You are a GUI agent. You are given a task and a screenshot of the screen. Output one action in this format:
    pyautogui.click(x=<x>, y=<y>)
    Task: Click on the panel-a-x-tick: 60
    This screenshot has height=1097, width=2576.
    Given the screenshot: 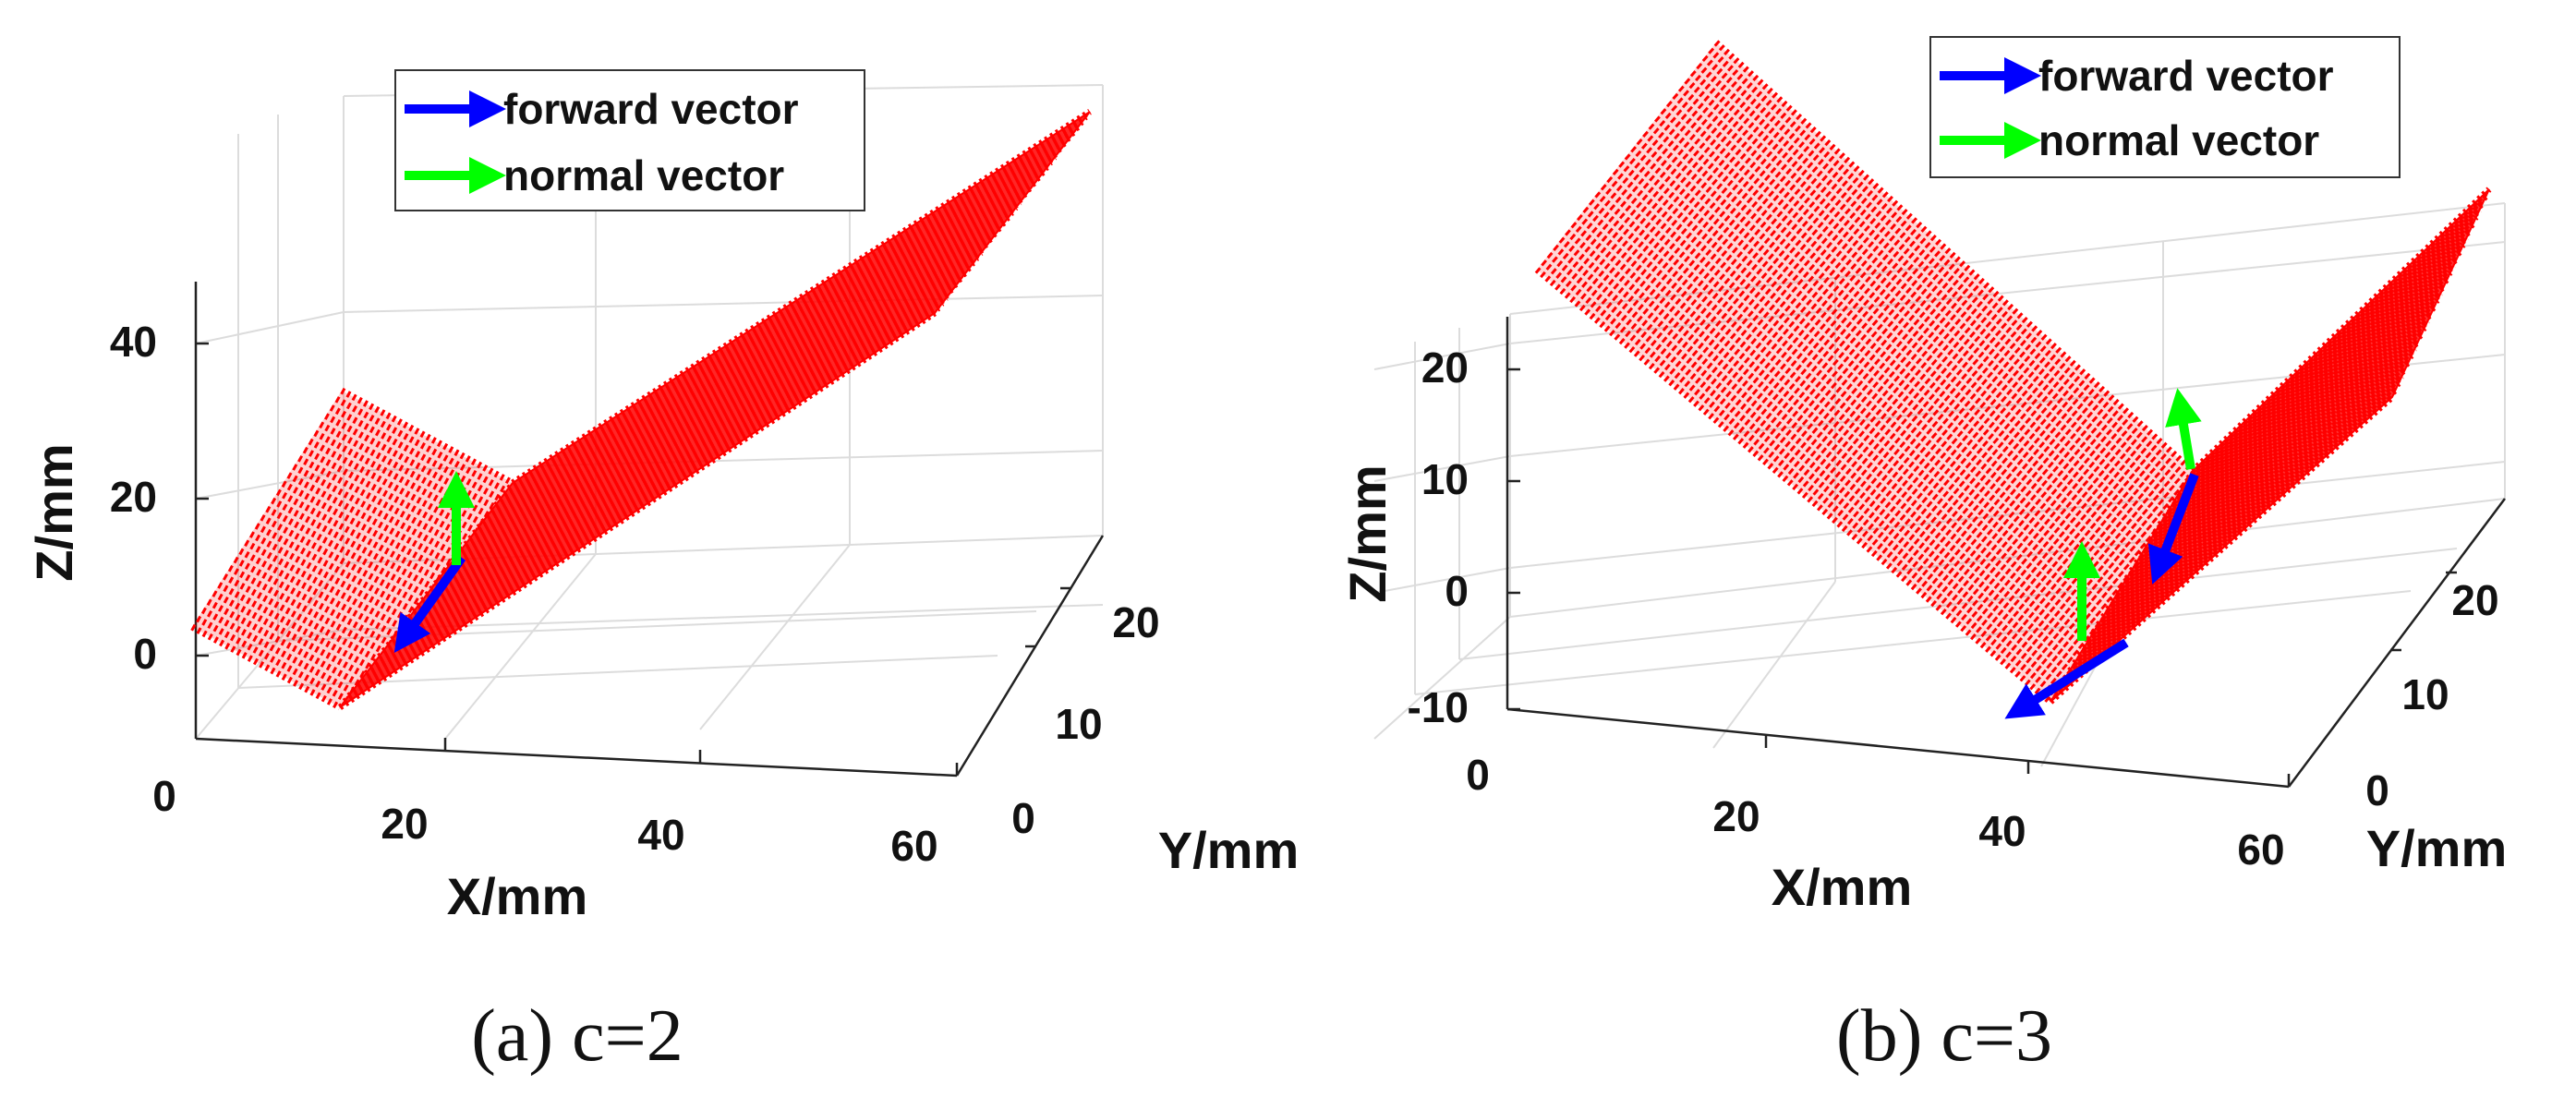 What is the action you would take?
    pyautogui.click(x=913, y=846)
    